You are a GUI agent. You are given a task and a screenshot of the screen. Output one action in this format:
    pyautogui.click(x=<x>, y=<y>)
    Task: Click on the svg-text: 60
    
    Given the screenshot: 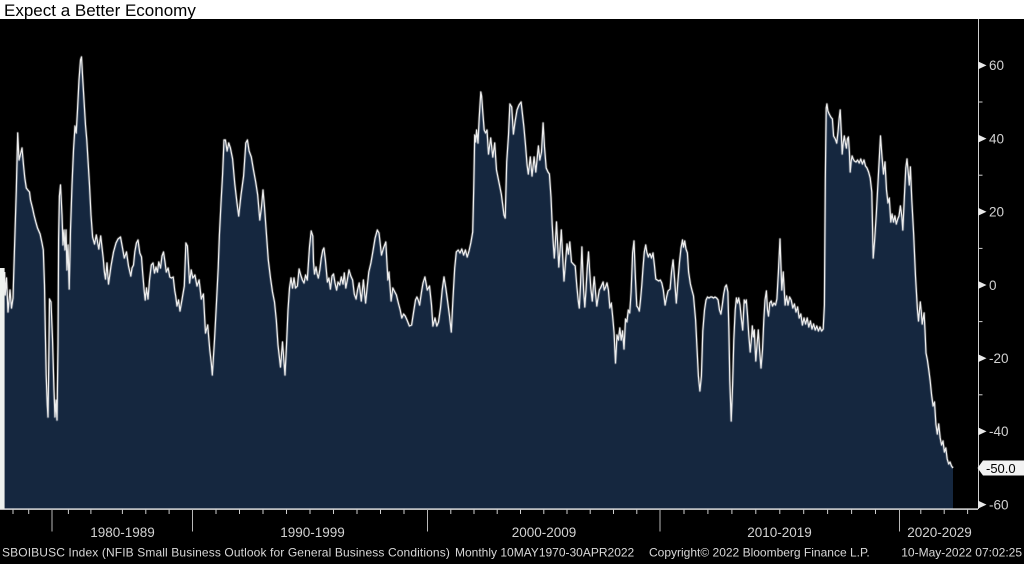 What is the action you would take?
    pyautogui.click(x=996, y=65)
    